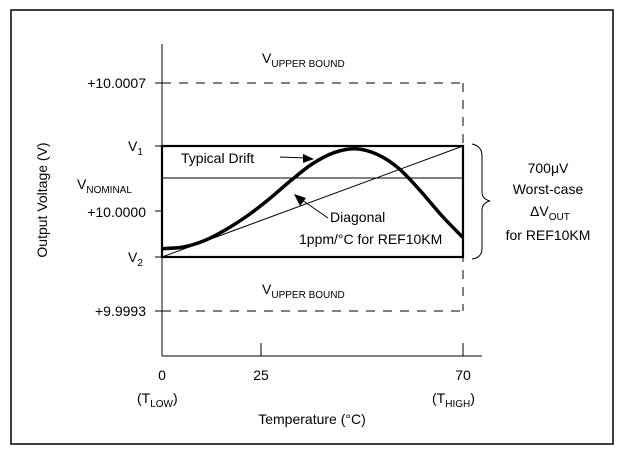 This screenshot has height=454, width=625. I want to click on diagonal-arrow-head, so click(300, 200).